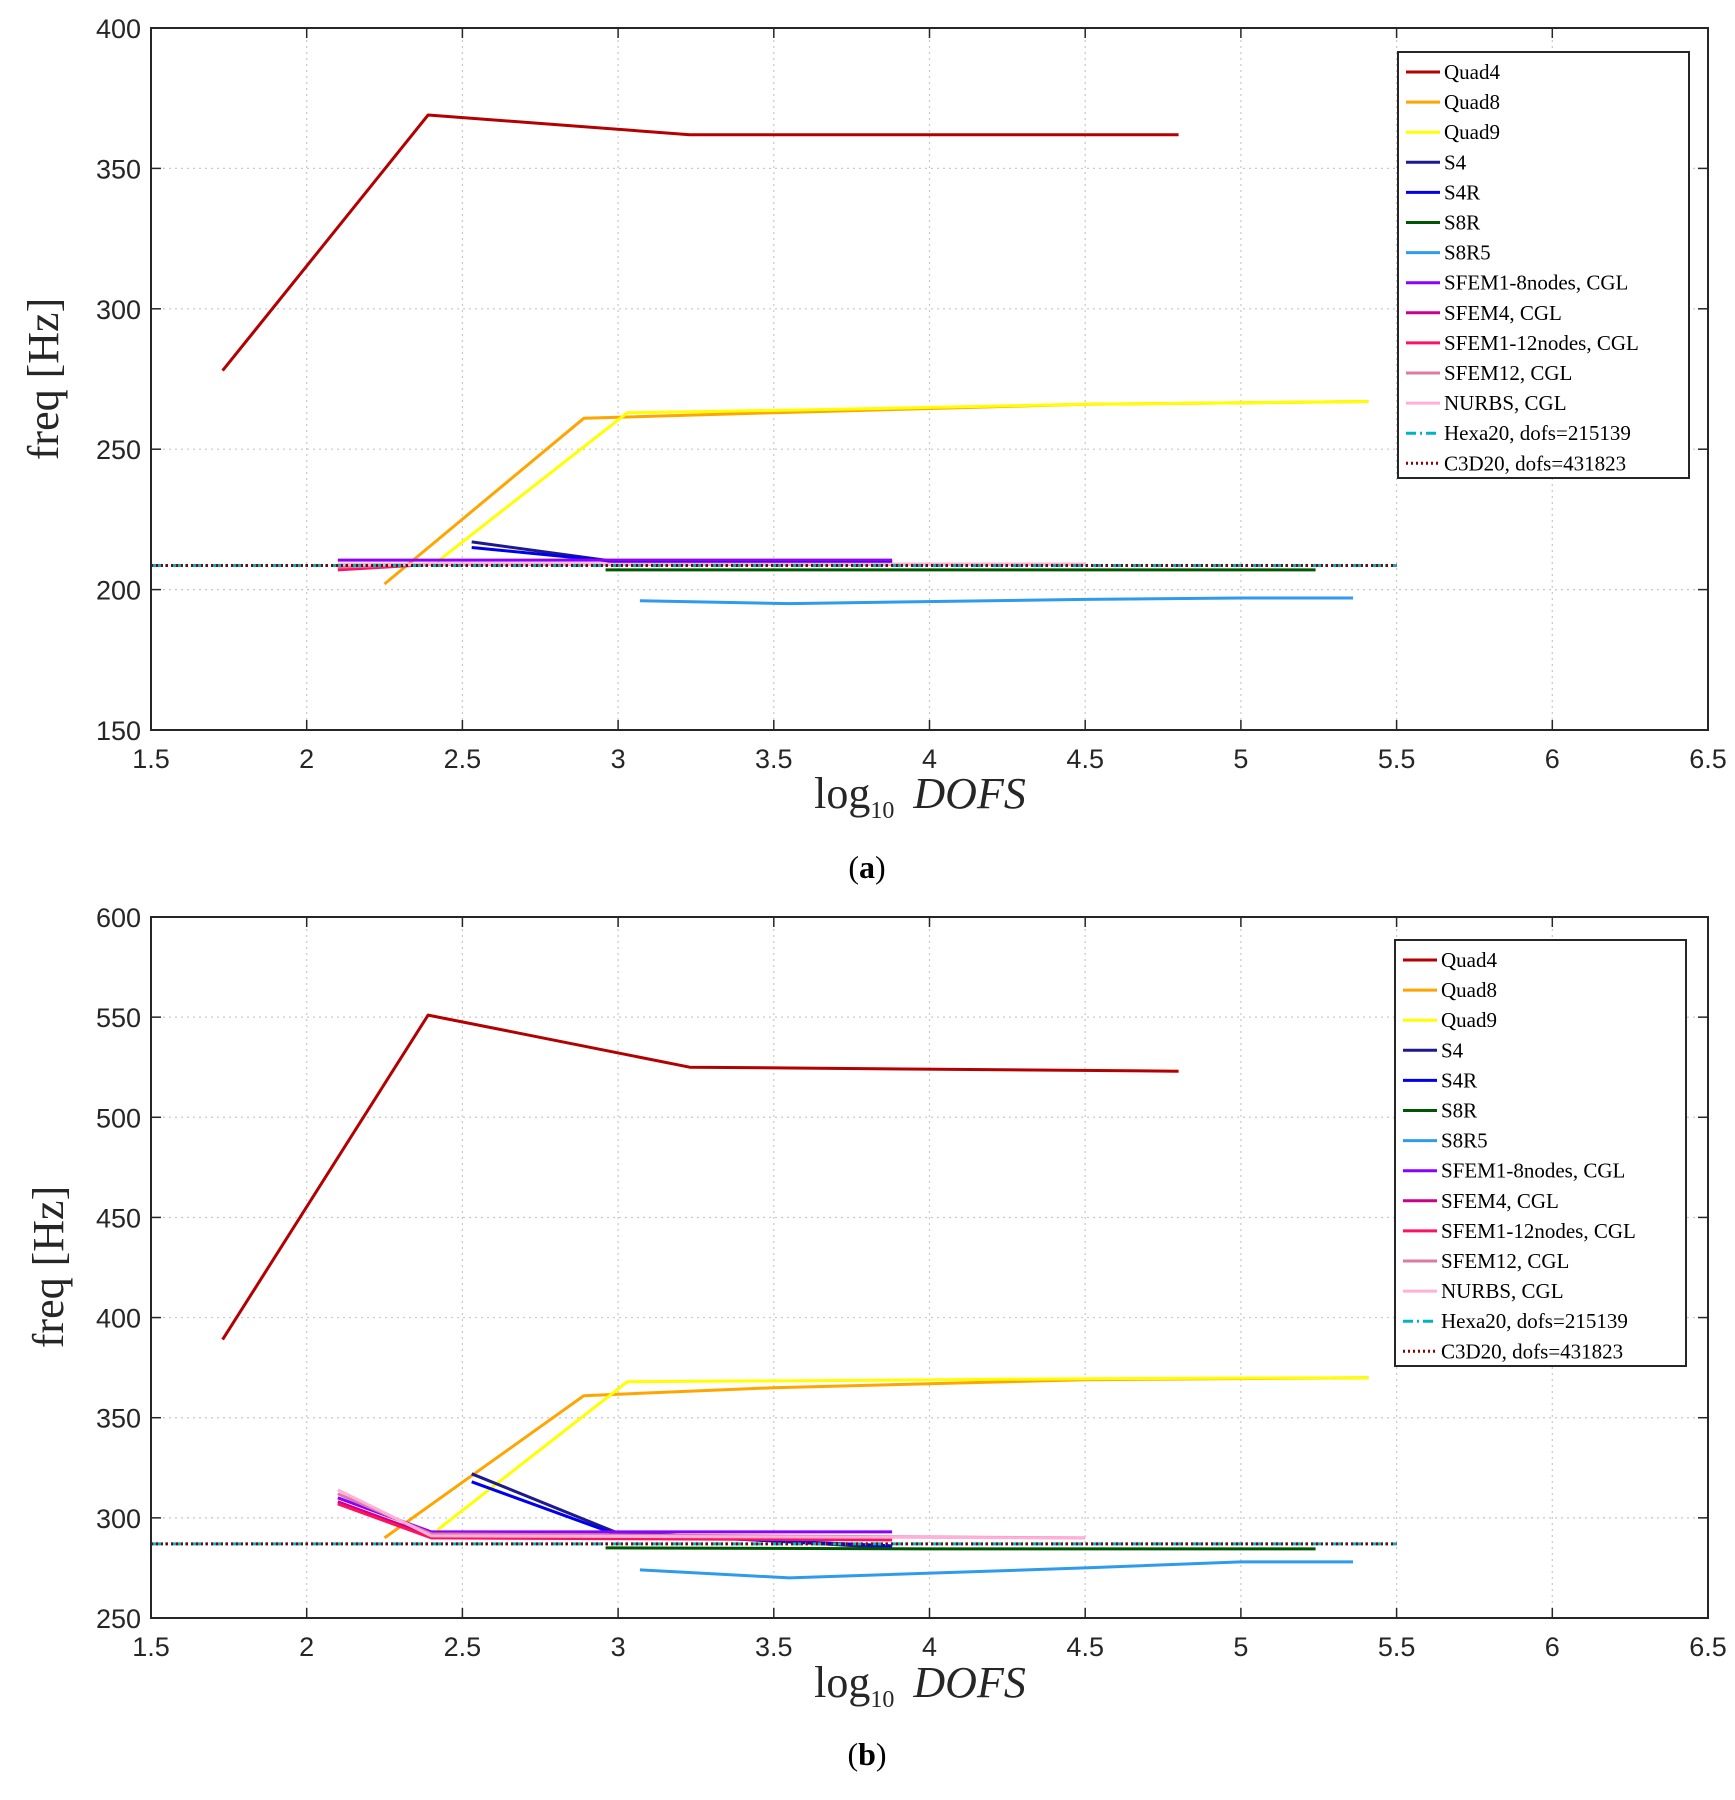 The height and width of the screenshot is (1800, 1735). I want to click on series-line-sfem1-12nodes-cgl, so click(615, 1522).